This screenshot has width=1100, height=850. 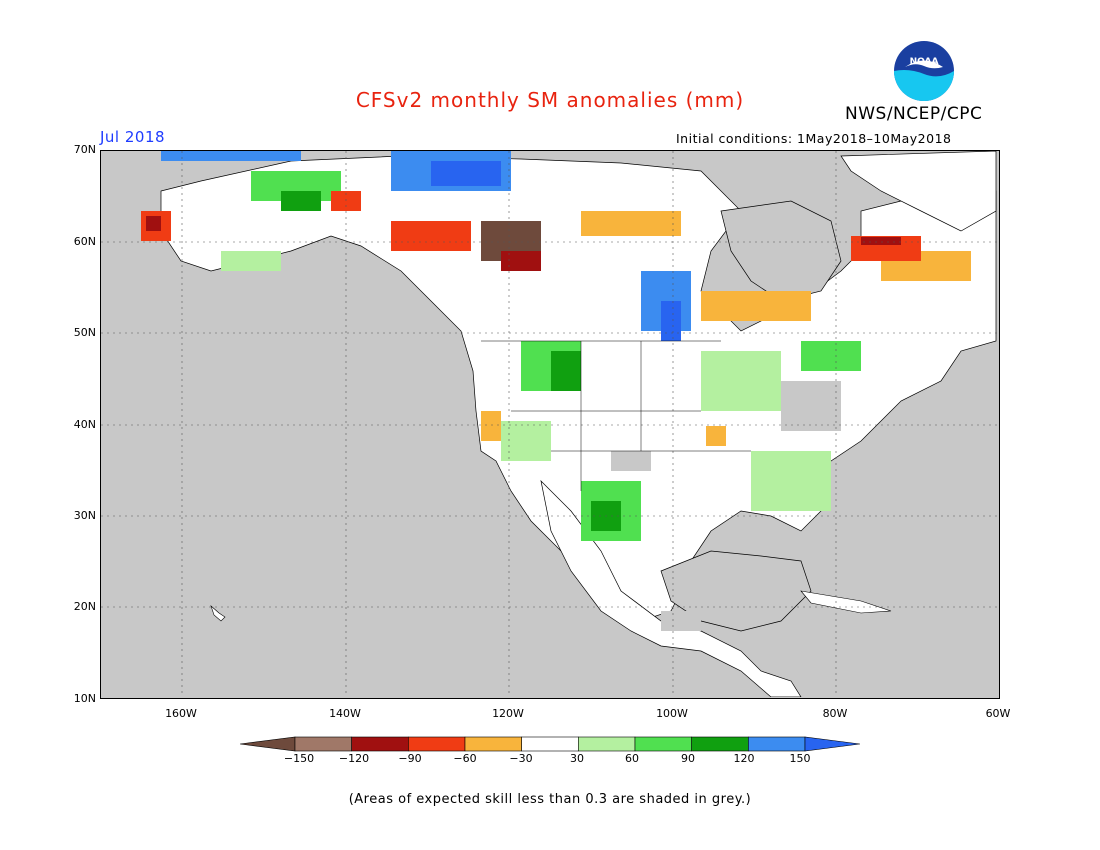 What do you see at coordinates (924, 62) in the screenshot?
I see `noaa-logo-text: NOAA` at bounding box center [924, 62].